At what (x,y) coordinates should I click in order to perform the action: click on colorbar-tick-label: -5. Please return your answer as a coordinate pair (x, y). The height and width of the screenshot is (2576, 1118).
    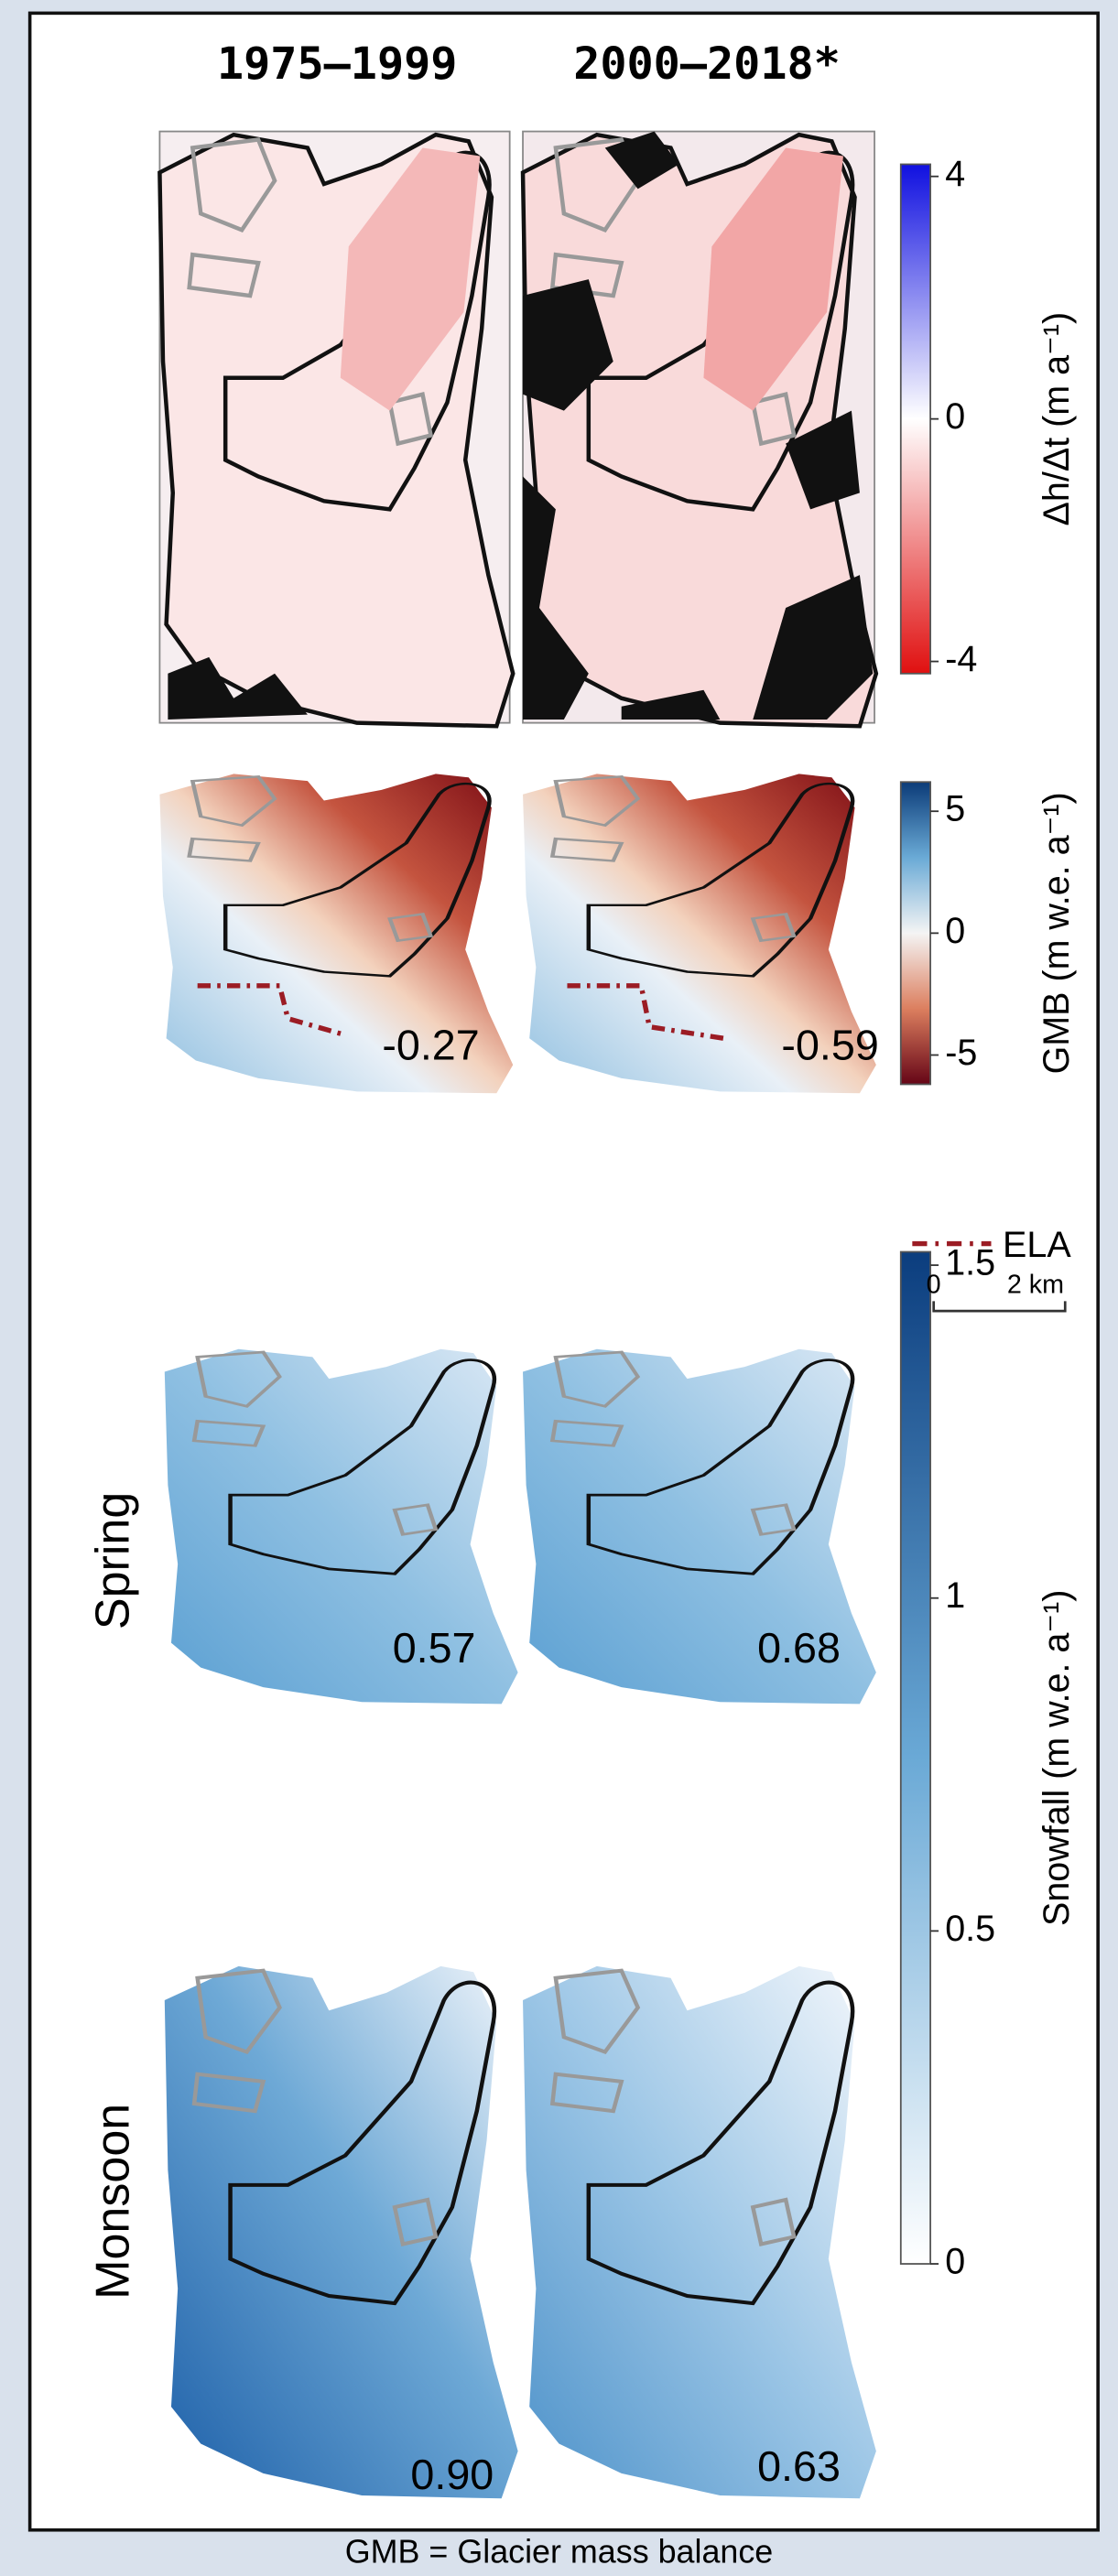
    Looking at the image, I should click on (961, 1053).